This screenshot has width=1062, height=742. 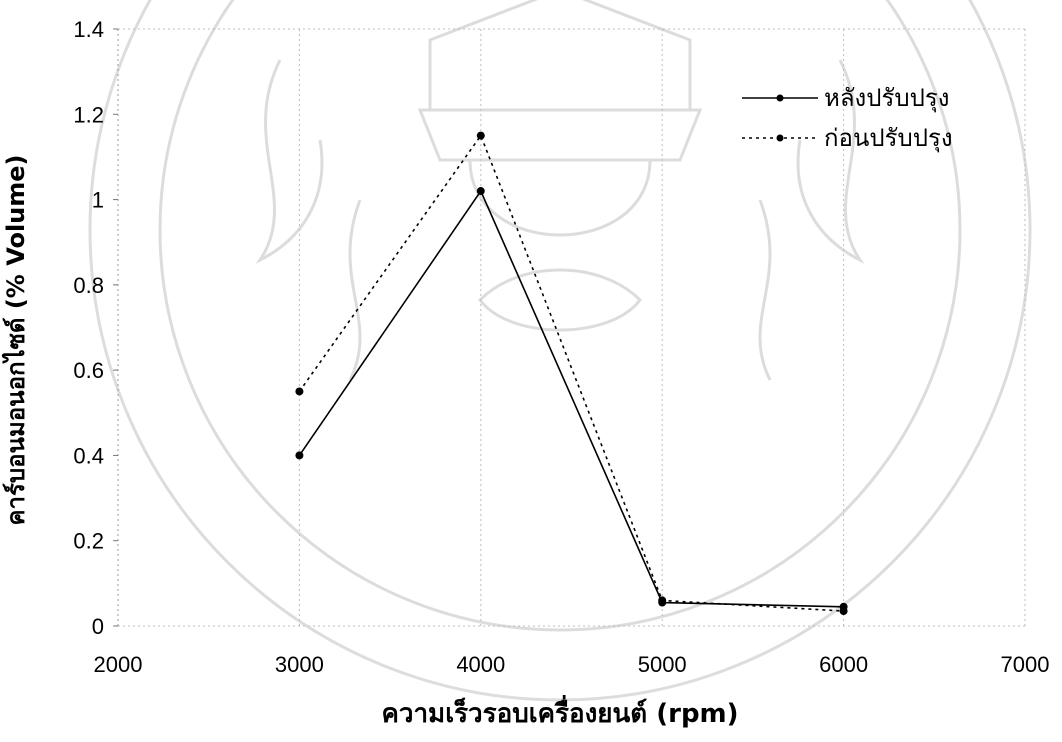 I want to click on x-tick-label: 6000, so click(x=843, y=664).